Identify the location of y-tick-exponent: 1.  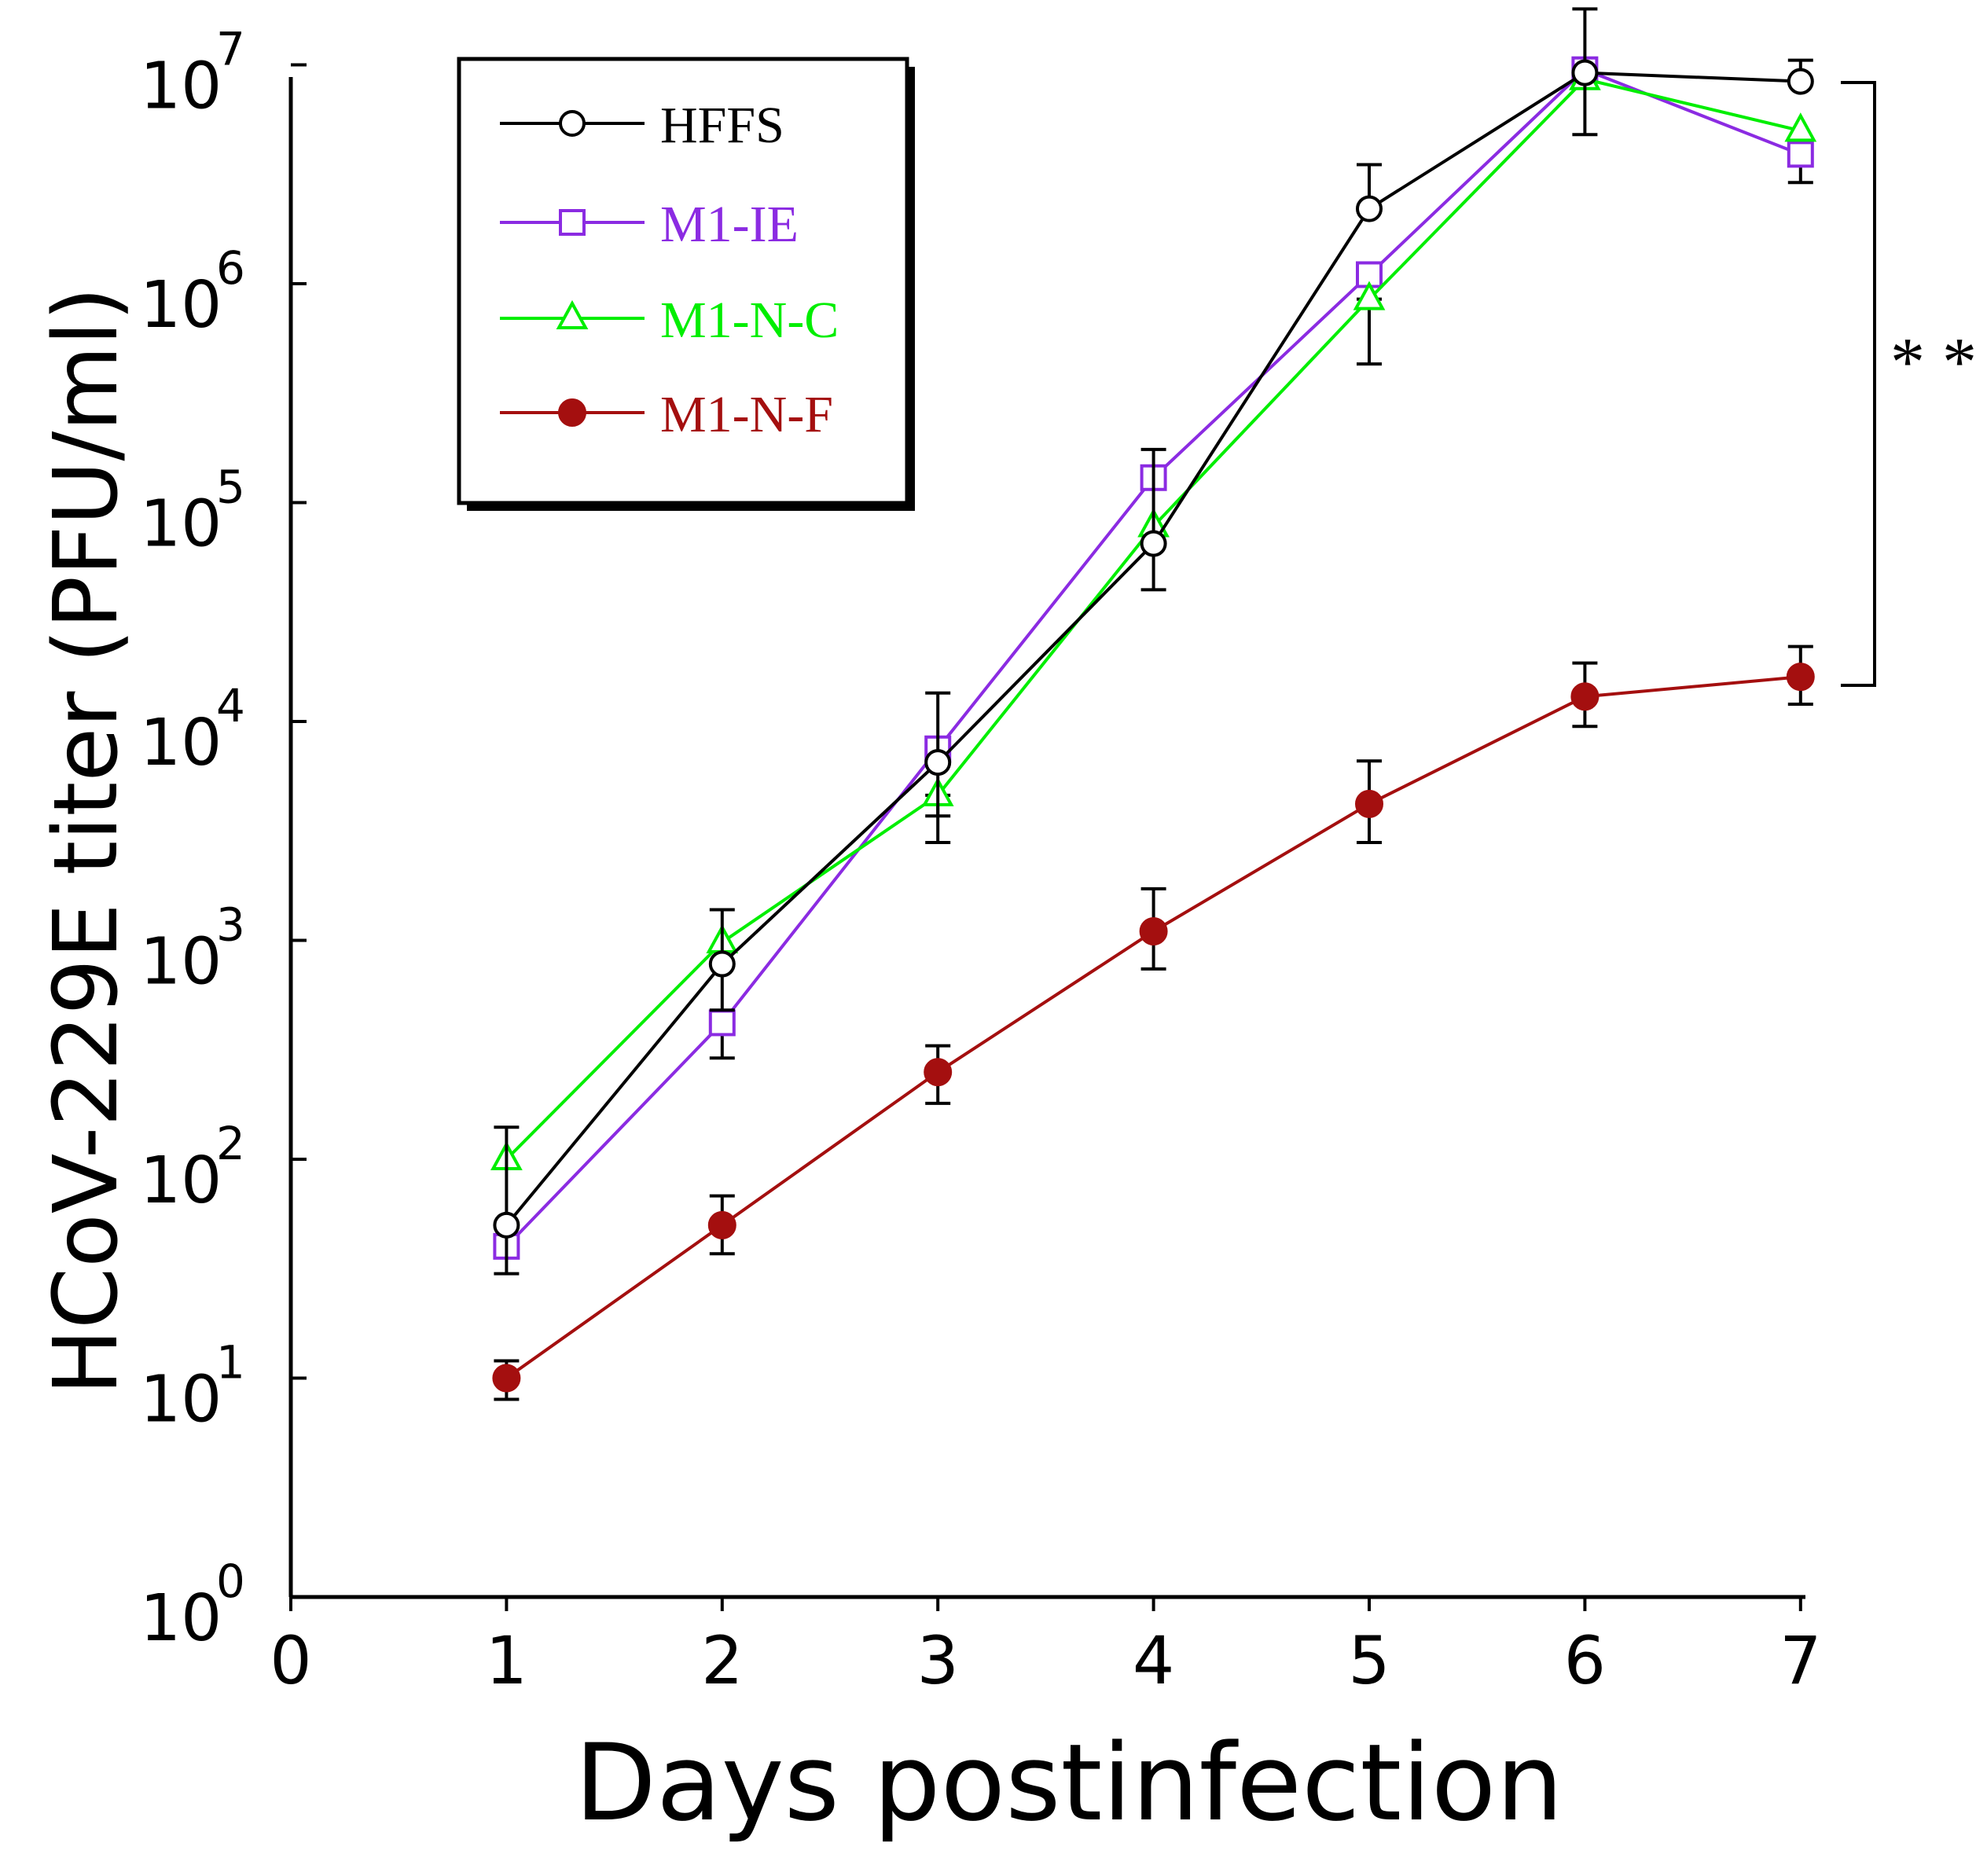
(231, 1363).